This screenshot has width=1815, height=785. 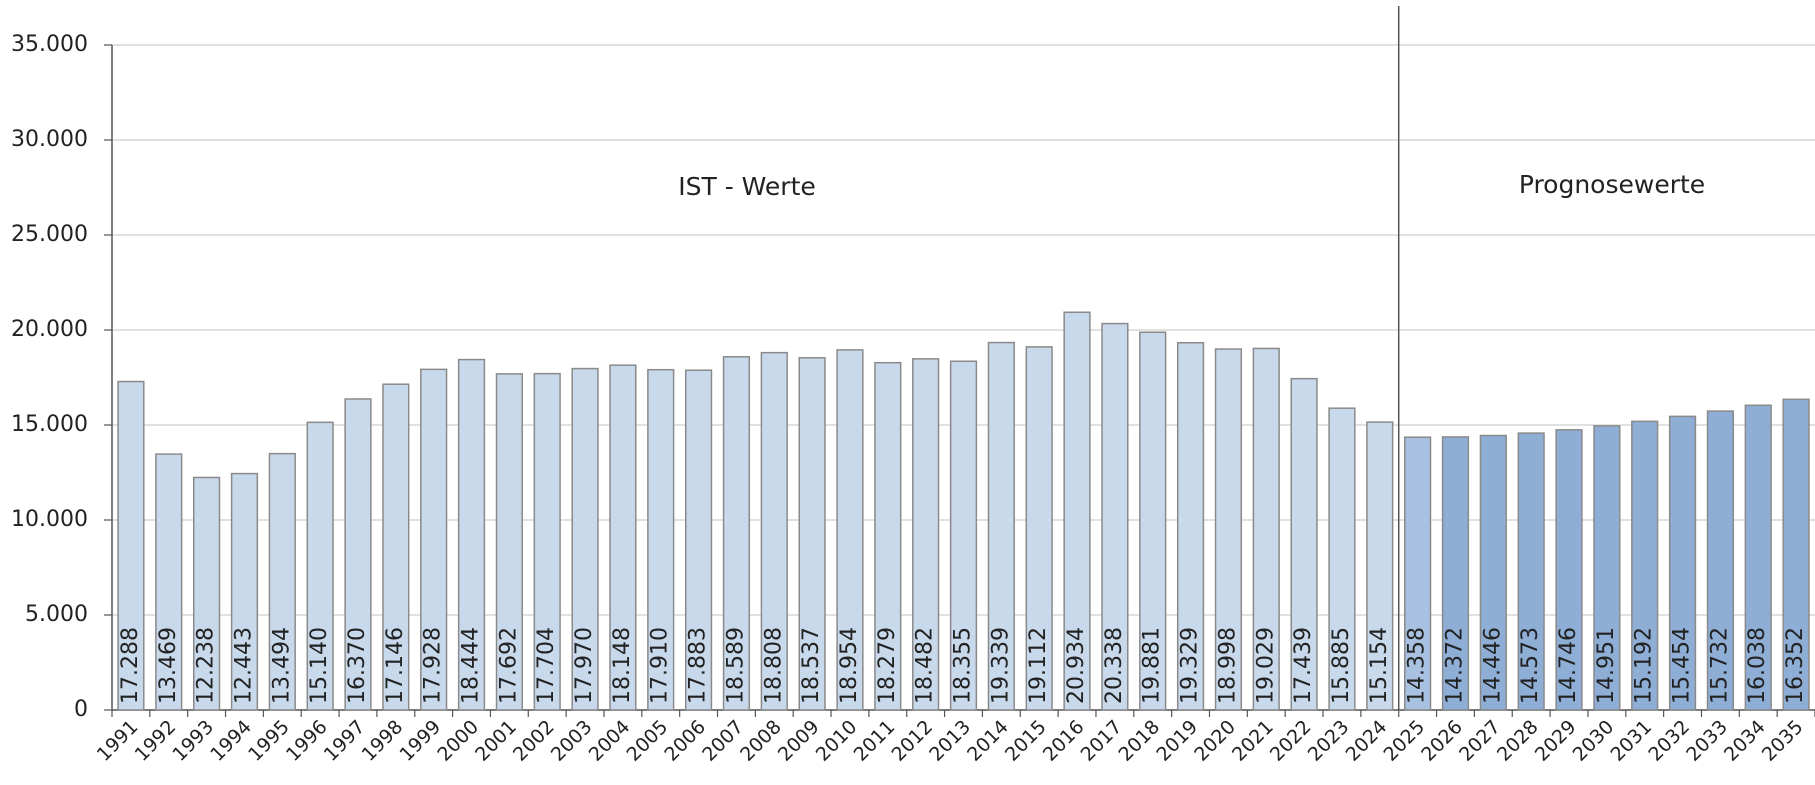 I want to click on x-tick-label: 2025, so click(x=1404, y=741).